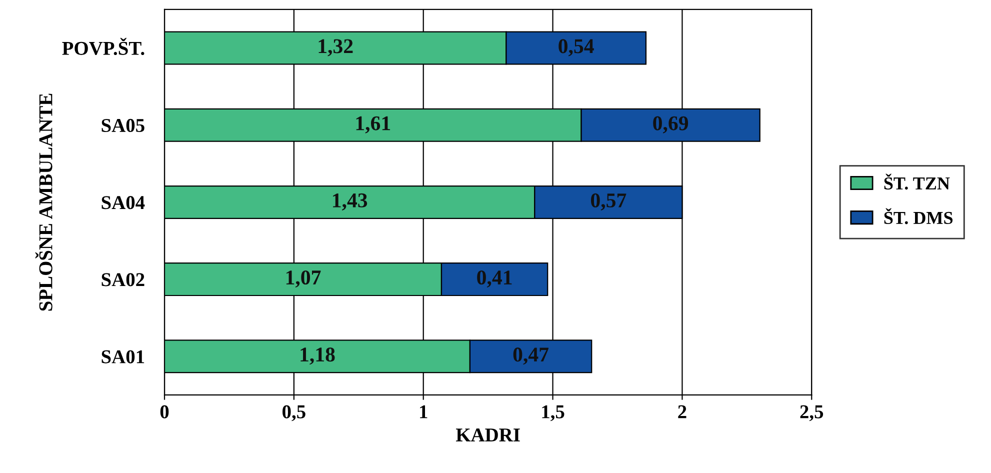 This screenshot has height=473, width=991. What do you see at coordinates (608, 201) in the screenshot?
I see `data-label: 0,57` at bounding box center [608, 201].